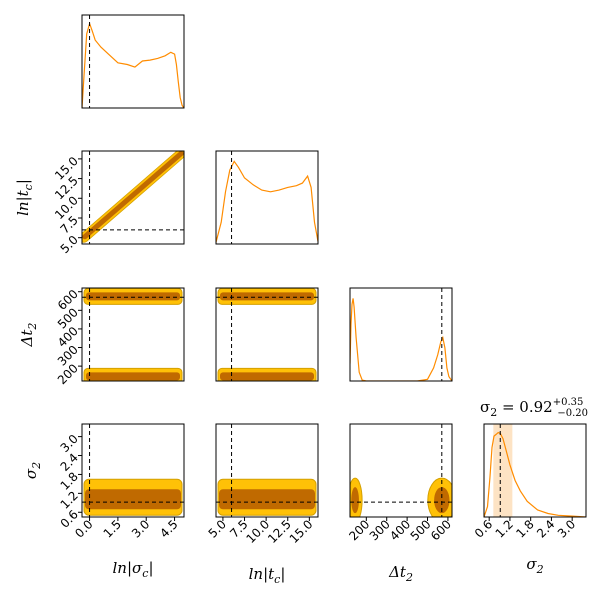 Image resolution: width=600 pixels, height=600 pixels. I want to click on x-tick-label: 4.5, so click(168, 528).